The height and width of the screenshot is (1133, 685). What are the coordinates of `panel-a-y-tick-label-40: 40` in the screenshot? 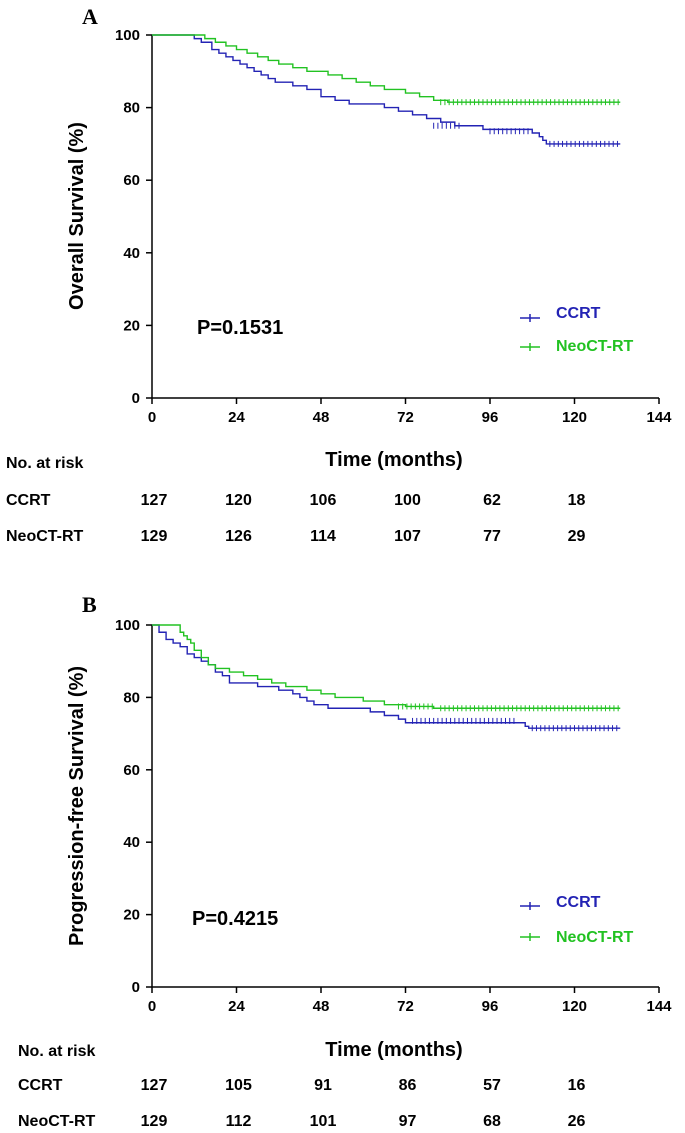 It's located at (131, 253).